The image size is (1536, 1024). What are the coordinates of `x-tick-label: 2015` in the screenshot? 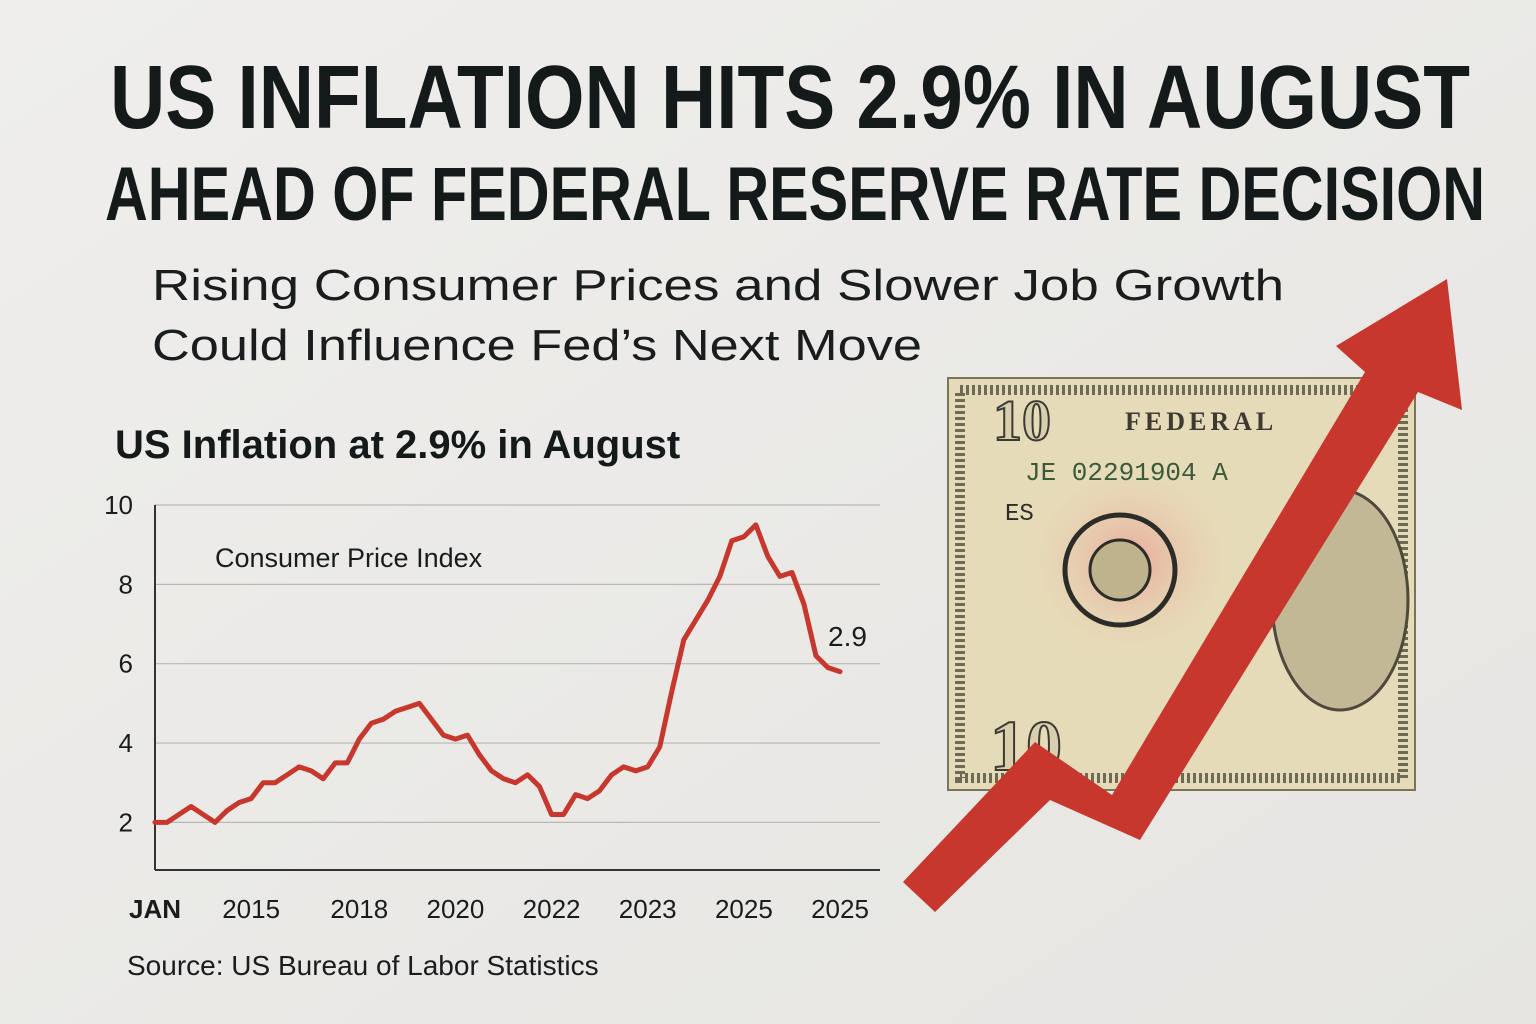 It's located at (251, 909).